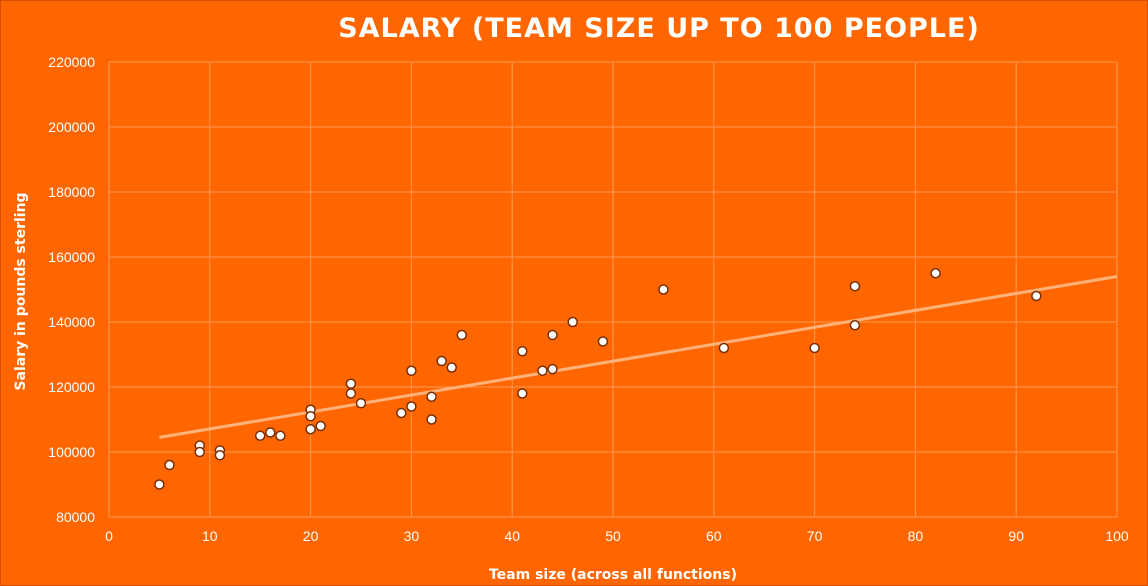  I want to click on y-tick-label: 200000, so click(71, 127).